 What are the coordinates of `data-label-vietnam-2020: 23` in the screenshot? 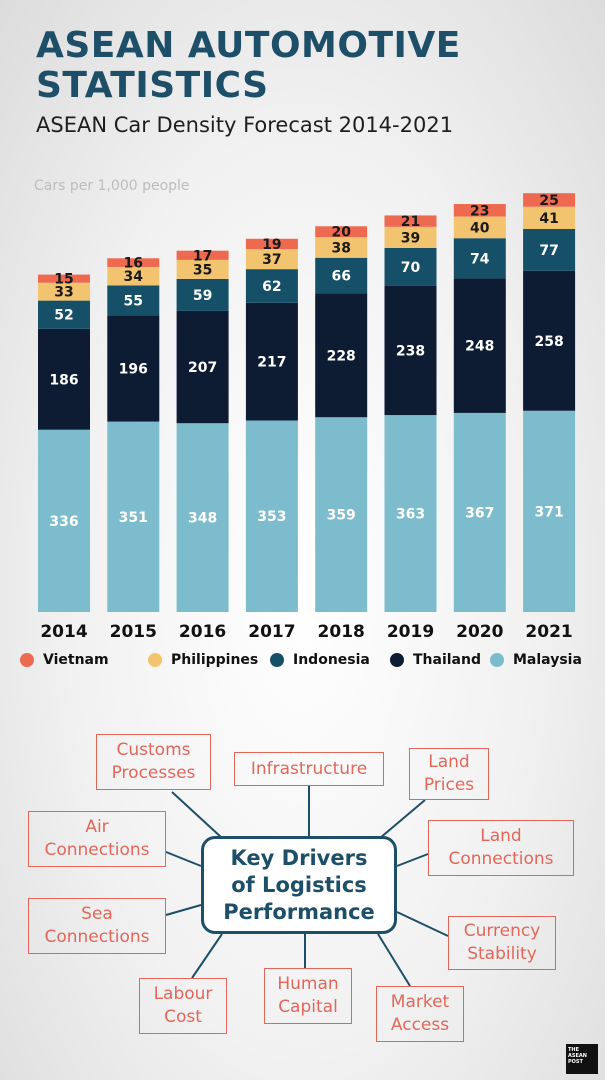 It's located at (479, 211).